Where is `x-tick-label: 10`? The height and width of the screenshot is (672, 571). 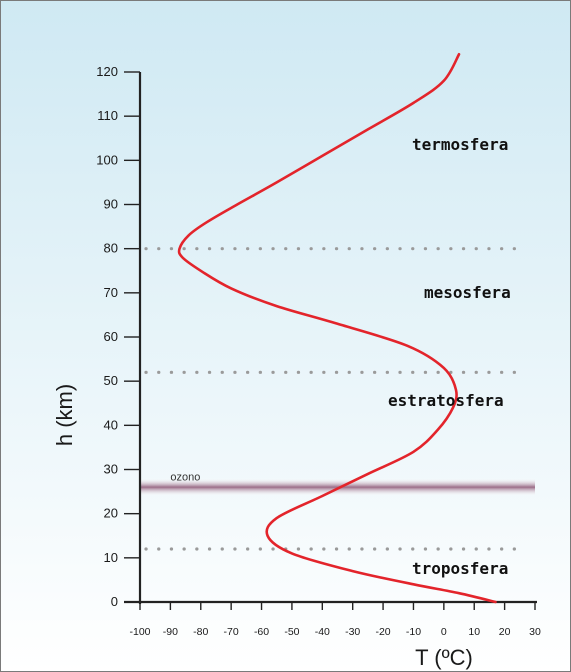
x-tick-label: 10 is located at coordinates (474, 632).